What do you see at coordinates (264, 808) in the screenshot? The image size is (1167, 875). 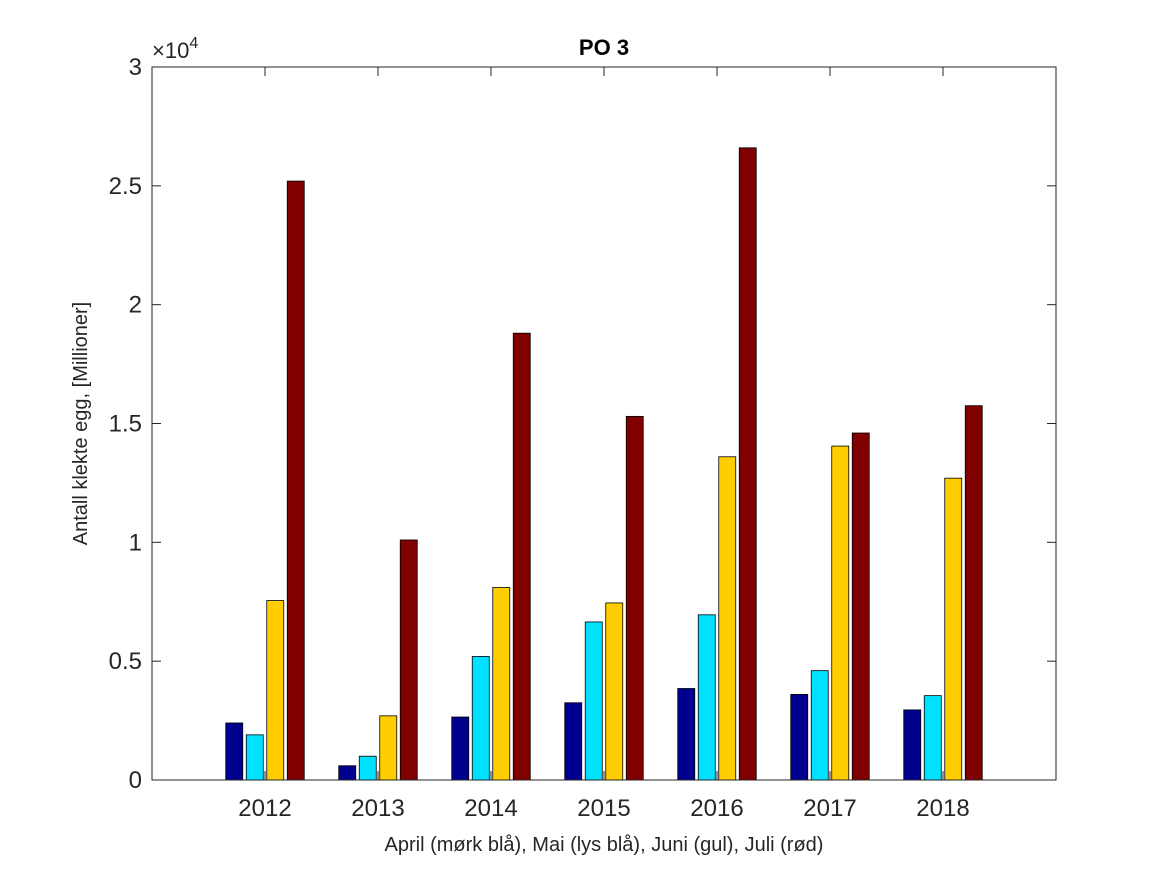 I see `x-tick-label: 2012` at bounding box center [264, 808].